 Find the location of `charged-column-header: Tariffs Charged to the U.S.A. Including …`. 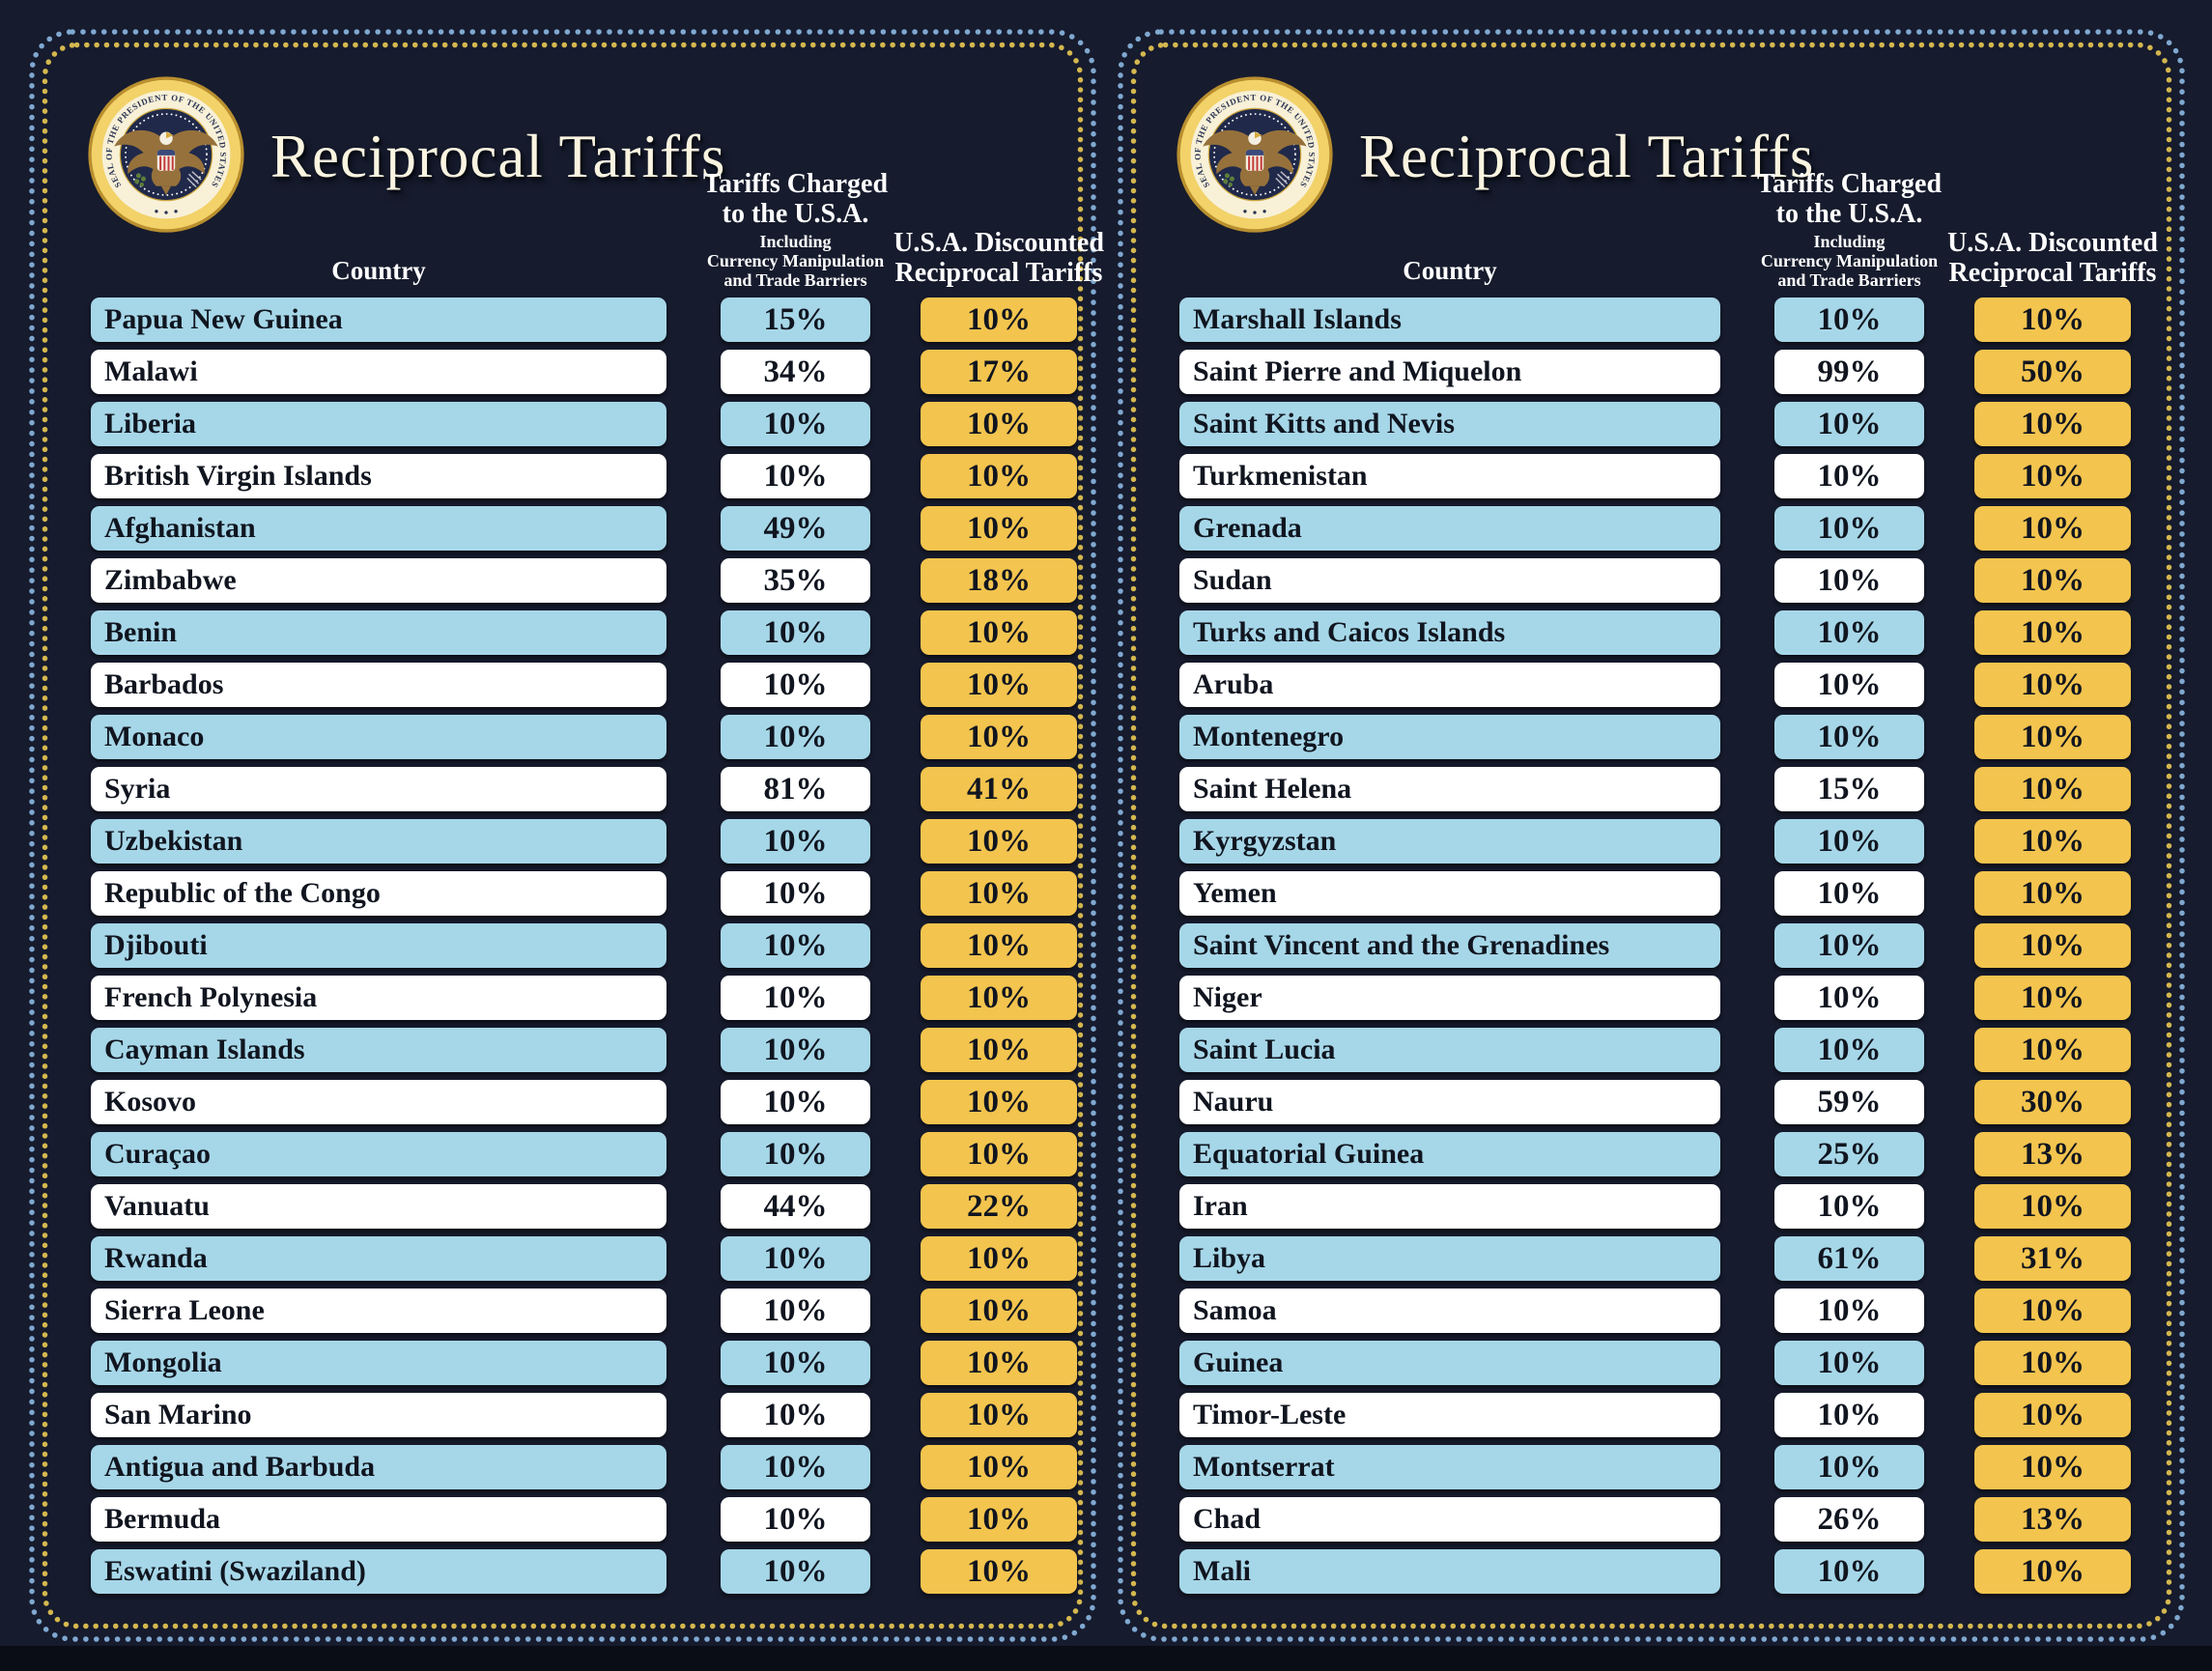

charged-column-header: Tariffs Charged to the U.S.A. Including … is located at coordinates (1849, 230).